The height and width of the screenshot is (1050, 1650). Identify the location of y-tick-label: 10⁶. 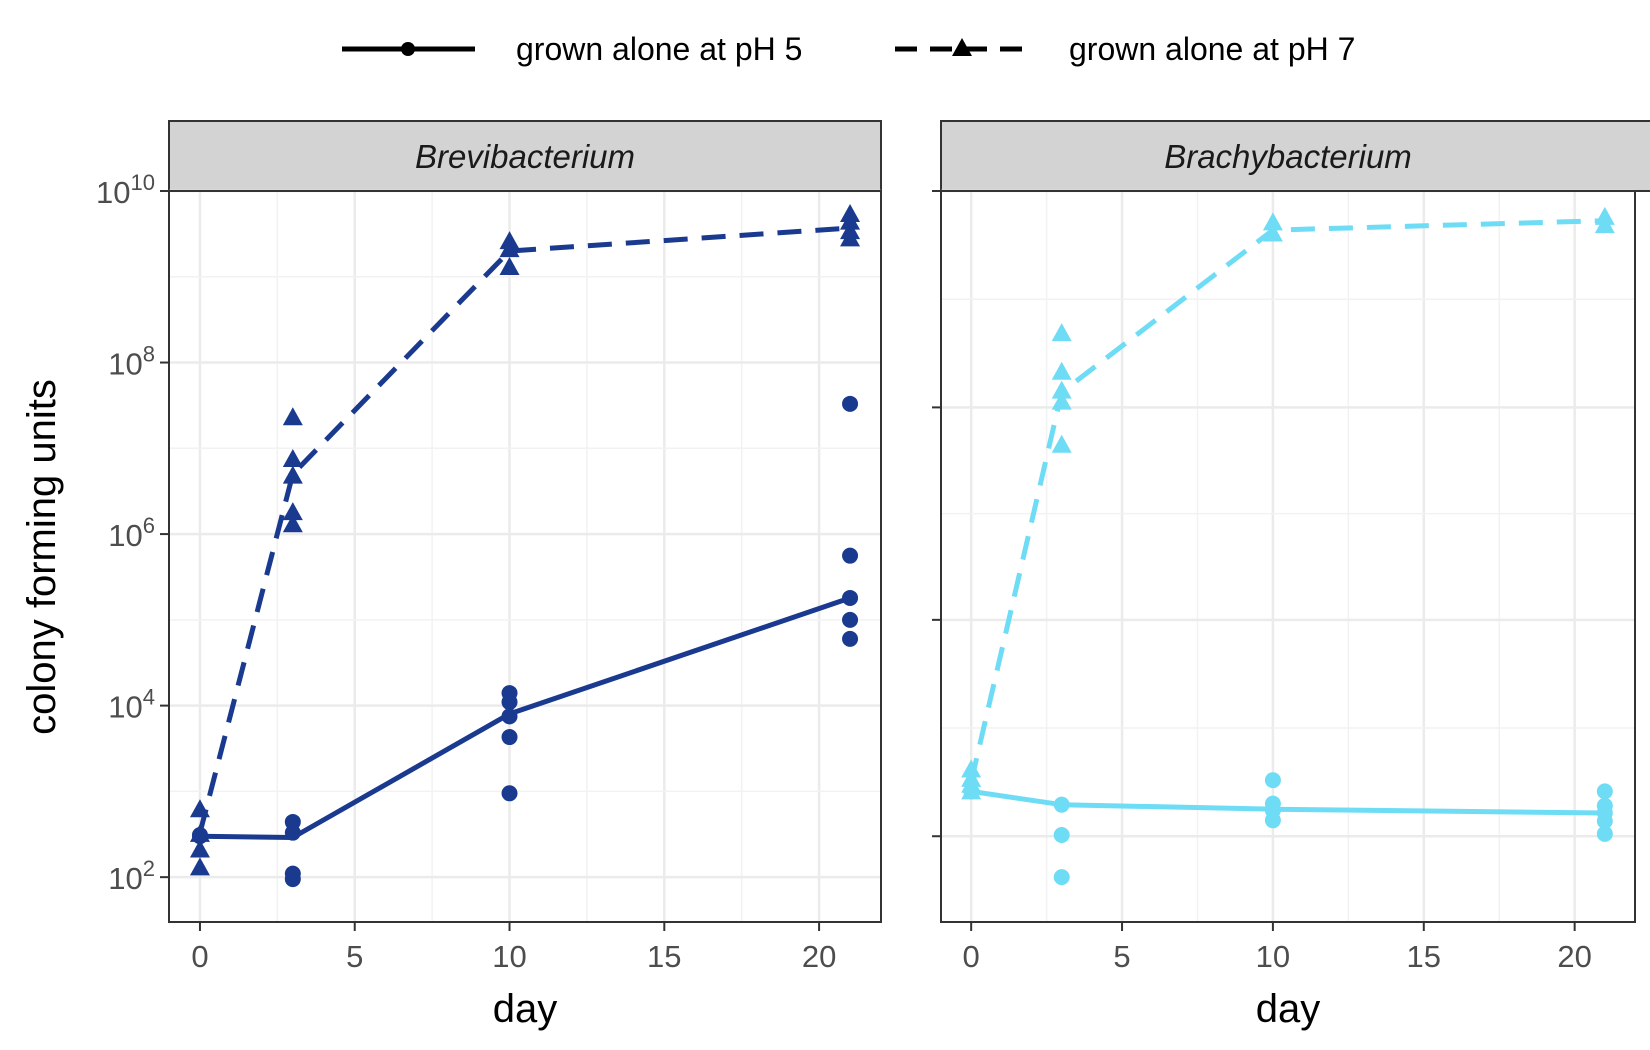
(131, 533).